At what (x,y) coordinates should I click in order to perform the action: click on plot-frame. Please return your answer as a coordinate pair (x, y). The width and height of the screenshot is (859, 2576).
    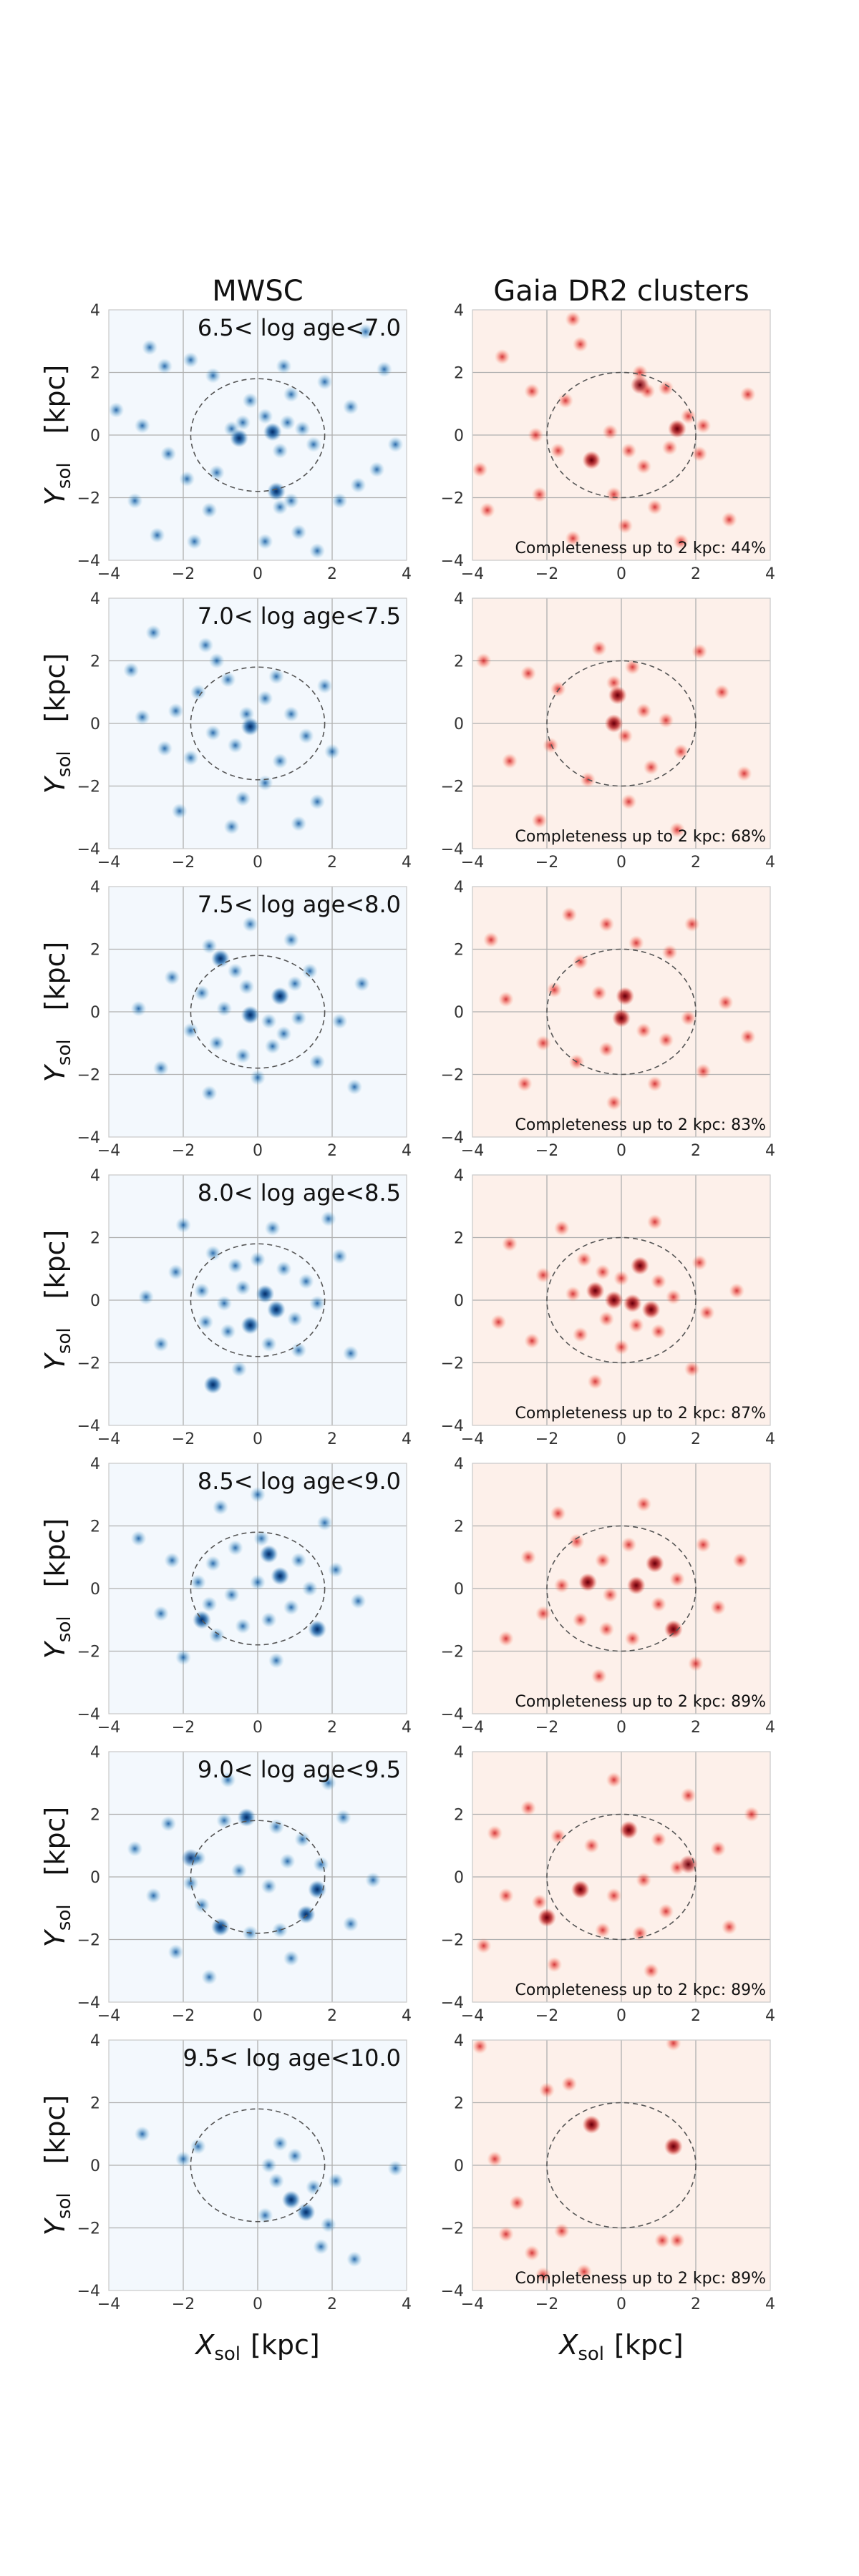
    Looking at the image, I should click on (621, 1300).